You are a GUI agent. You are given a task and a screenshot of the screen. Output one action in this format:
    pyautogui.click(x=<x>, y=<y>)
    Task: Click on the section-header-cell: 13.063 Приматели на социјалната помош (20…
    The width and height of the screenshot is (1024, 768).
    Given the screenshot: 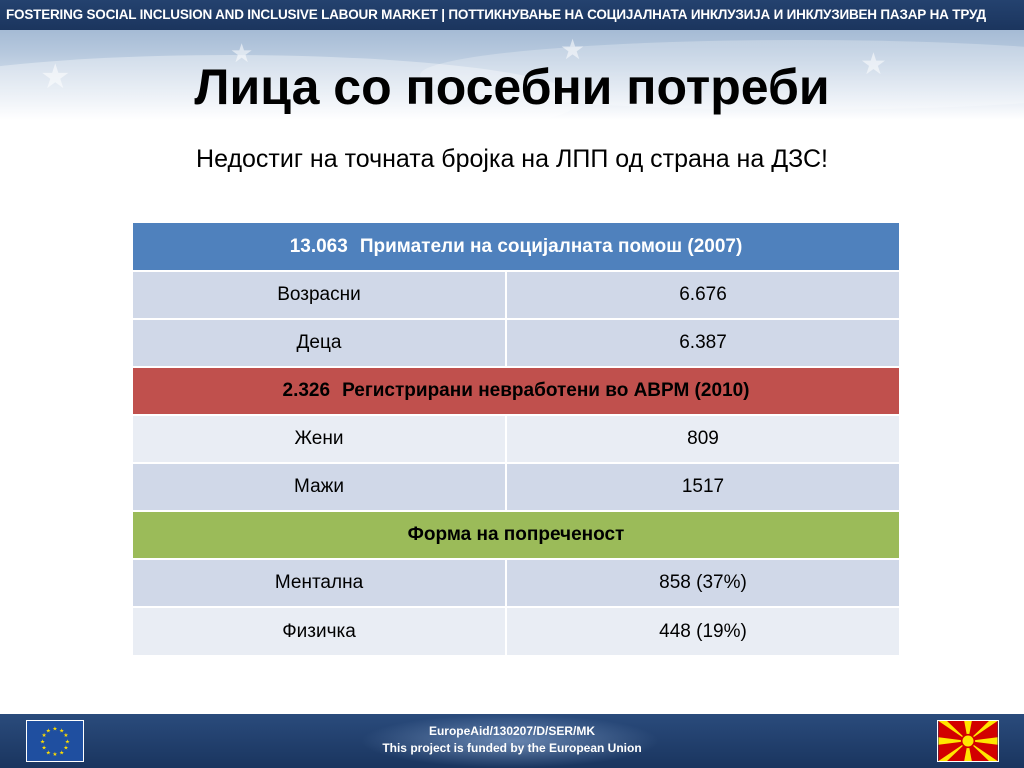 What is the action you would take?
    pyautogui.click(x=516, y=247)
    